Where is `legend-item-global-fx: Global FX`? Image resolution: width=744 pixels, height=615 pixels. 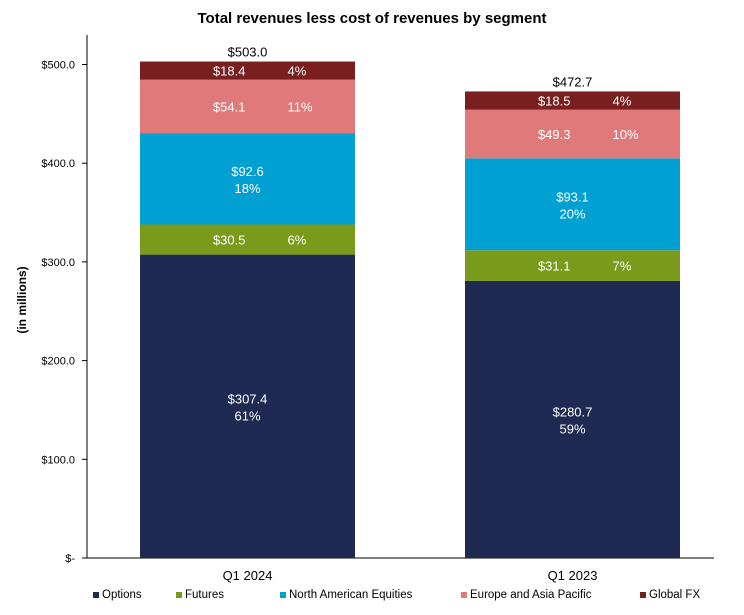 legend-item-global-fx: Global FX is located at coordinates (670, 595).